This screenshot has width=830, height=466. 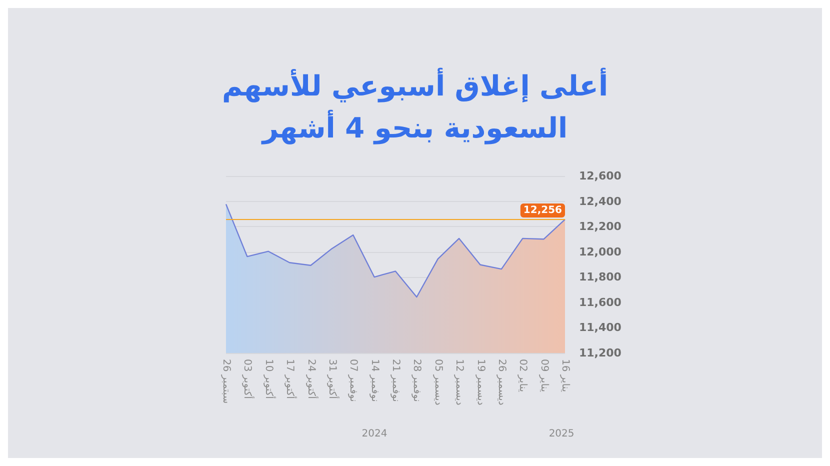 I want to click on y-tick-label: 12,400, so click(x=600, y=201).